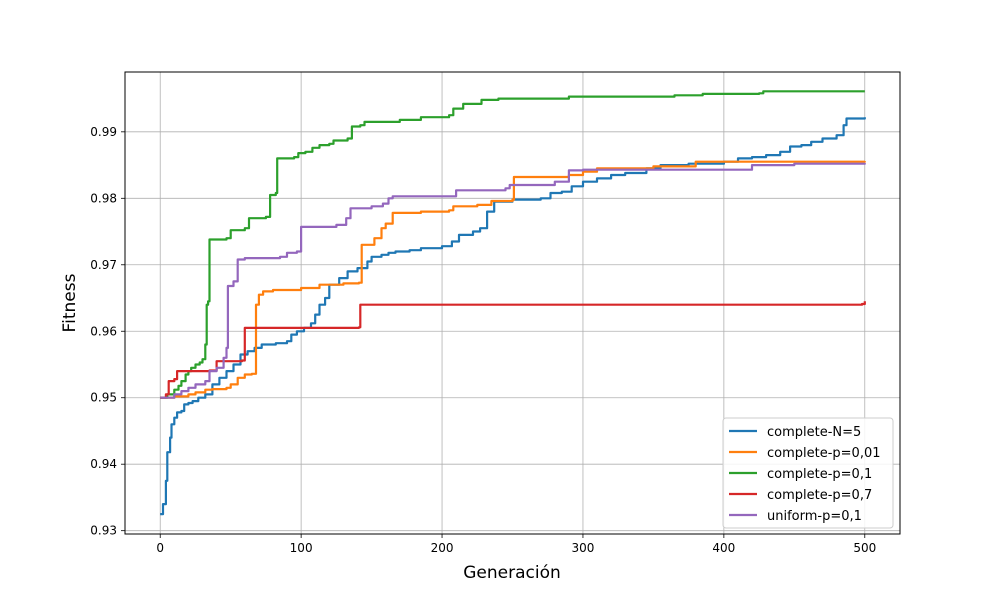  I want to click on y-tick-label: 0.98, so click(103, 198).